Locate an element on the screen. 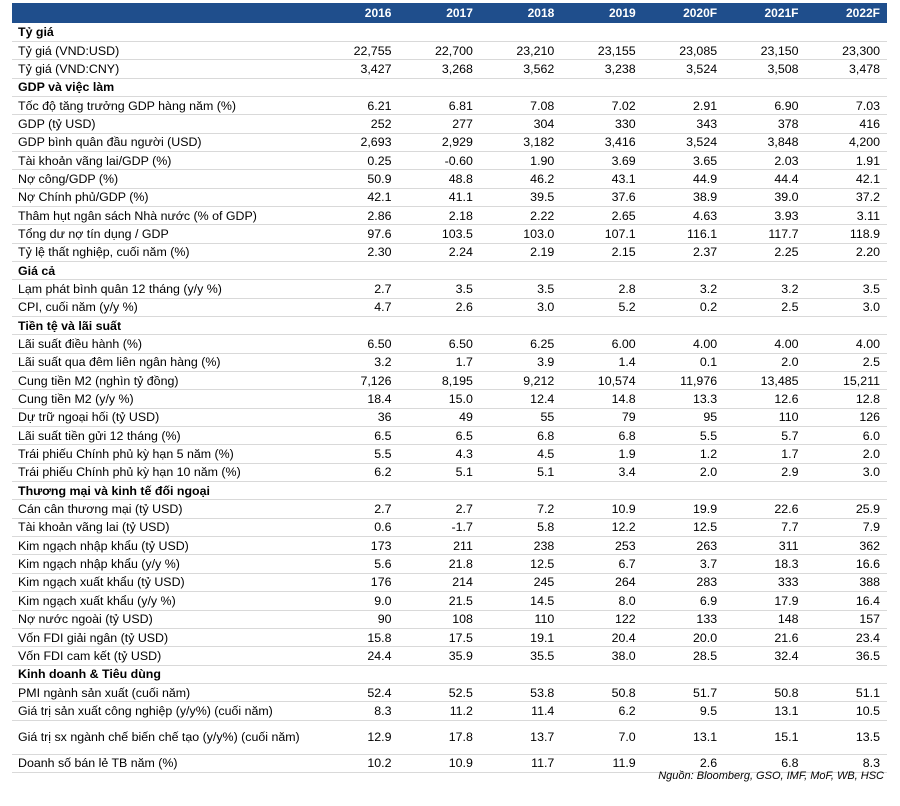  value-cell: 17.9 is located at coordinates (765, 601).